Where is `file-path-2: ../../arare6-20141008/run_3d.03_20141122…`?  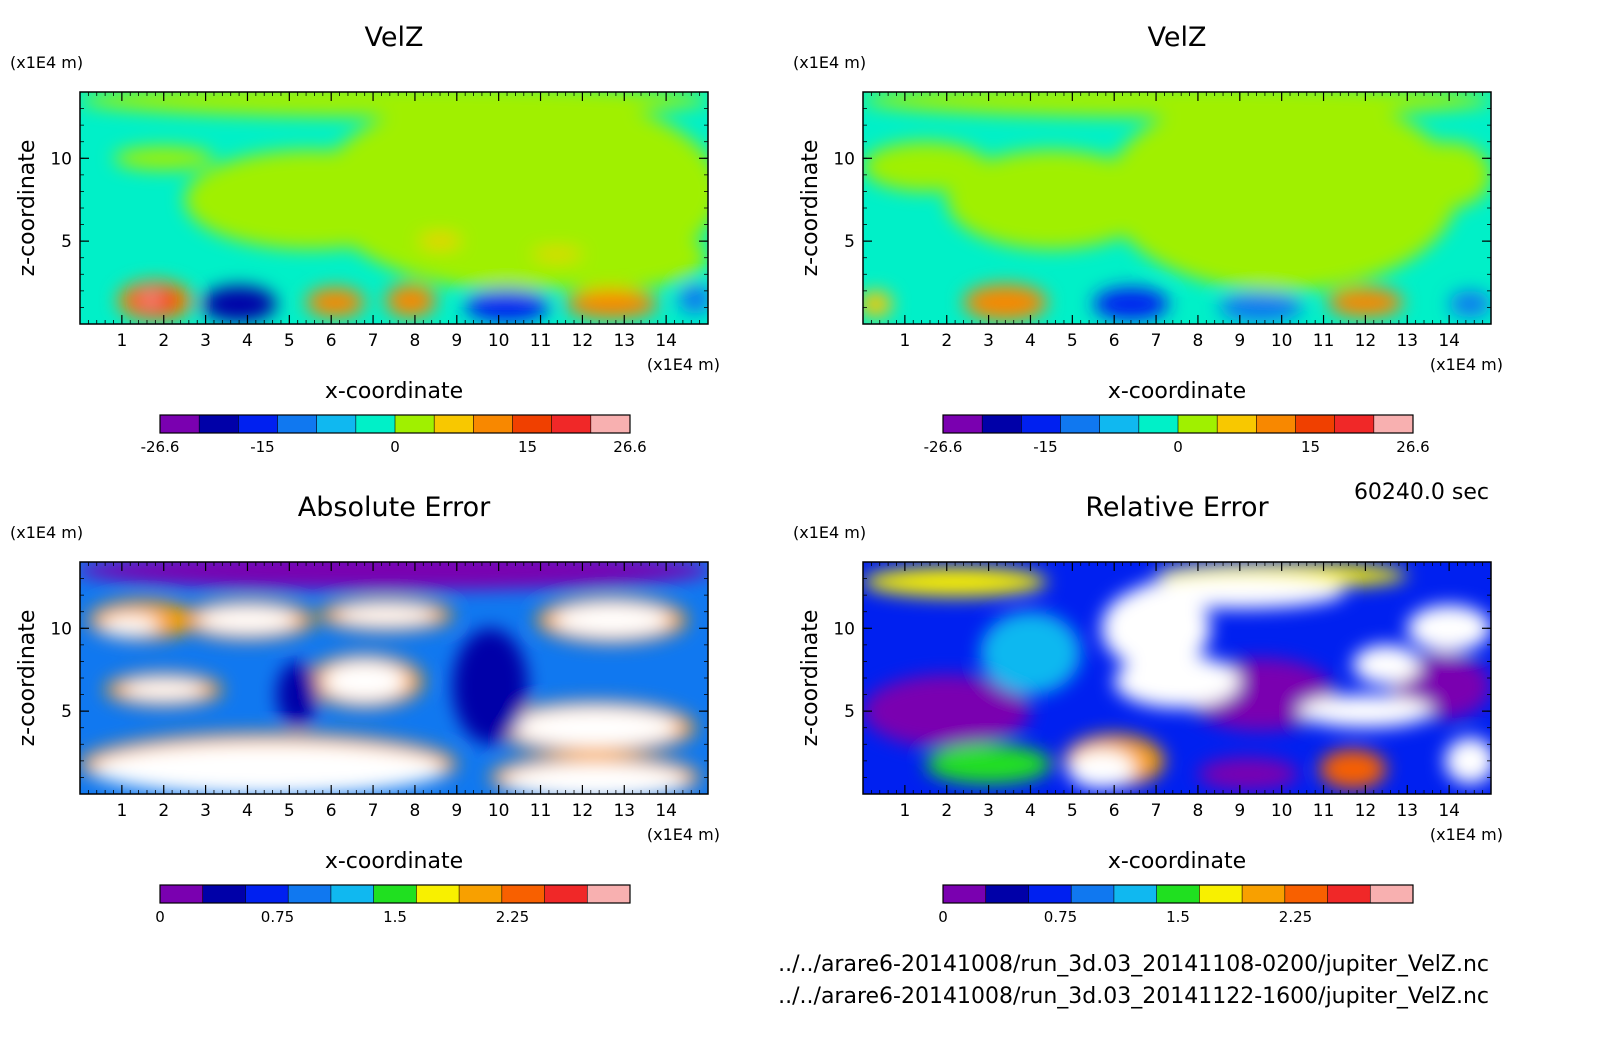 file-path-2: ../../arare6-20141008/run_3d.03_20141122… is located at coordinates (1133, 996).